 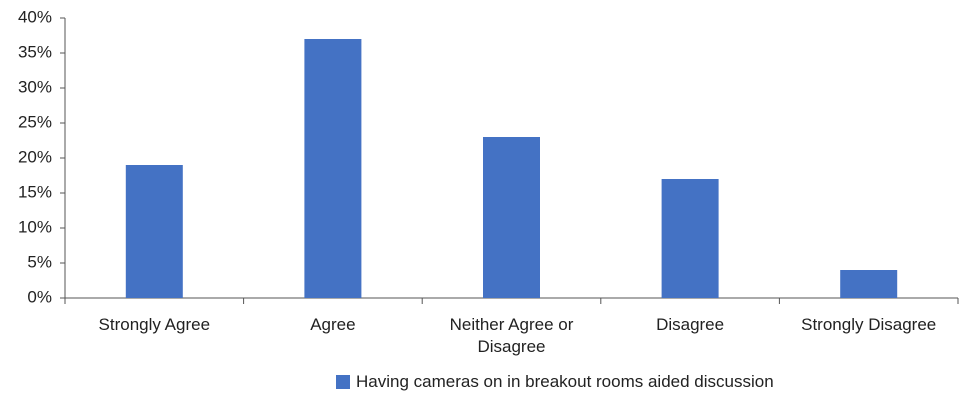 I want to click on y-tick-label: 15%, so click(x=35, y=191).